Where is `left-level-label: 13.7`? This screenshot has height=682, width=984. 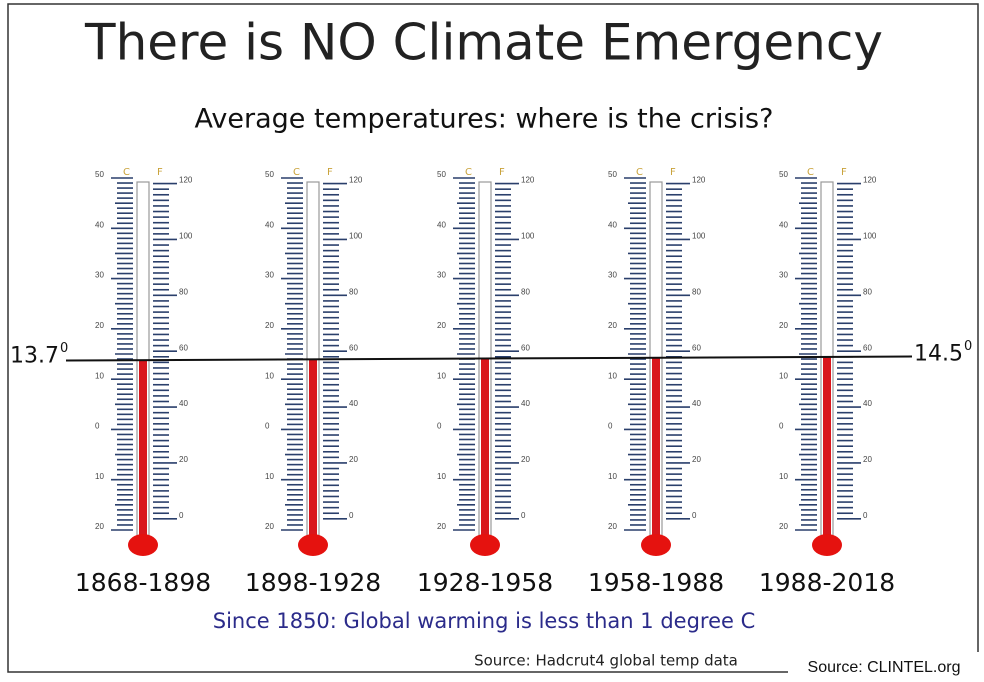
left-level-label: 13.7 is located at coordinates (34, 356).